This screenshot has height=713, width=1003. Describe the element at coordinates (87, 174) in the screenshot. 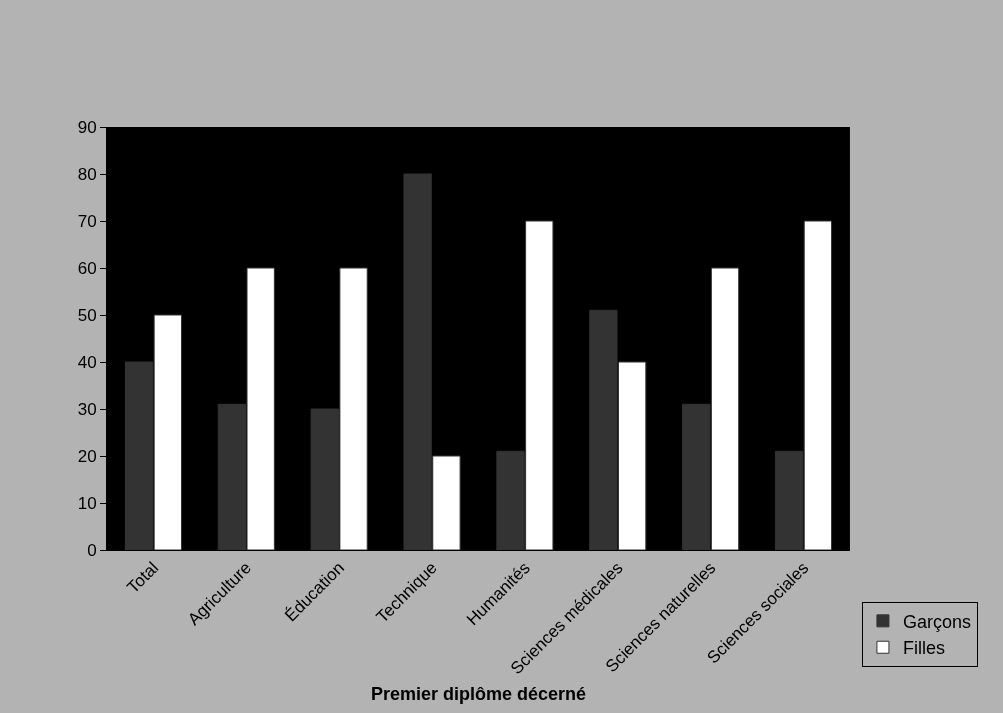

I see `y-tick-label: 80` at that location.